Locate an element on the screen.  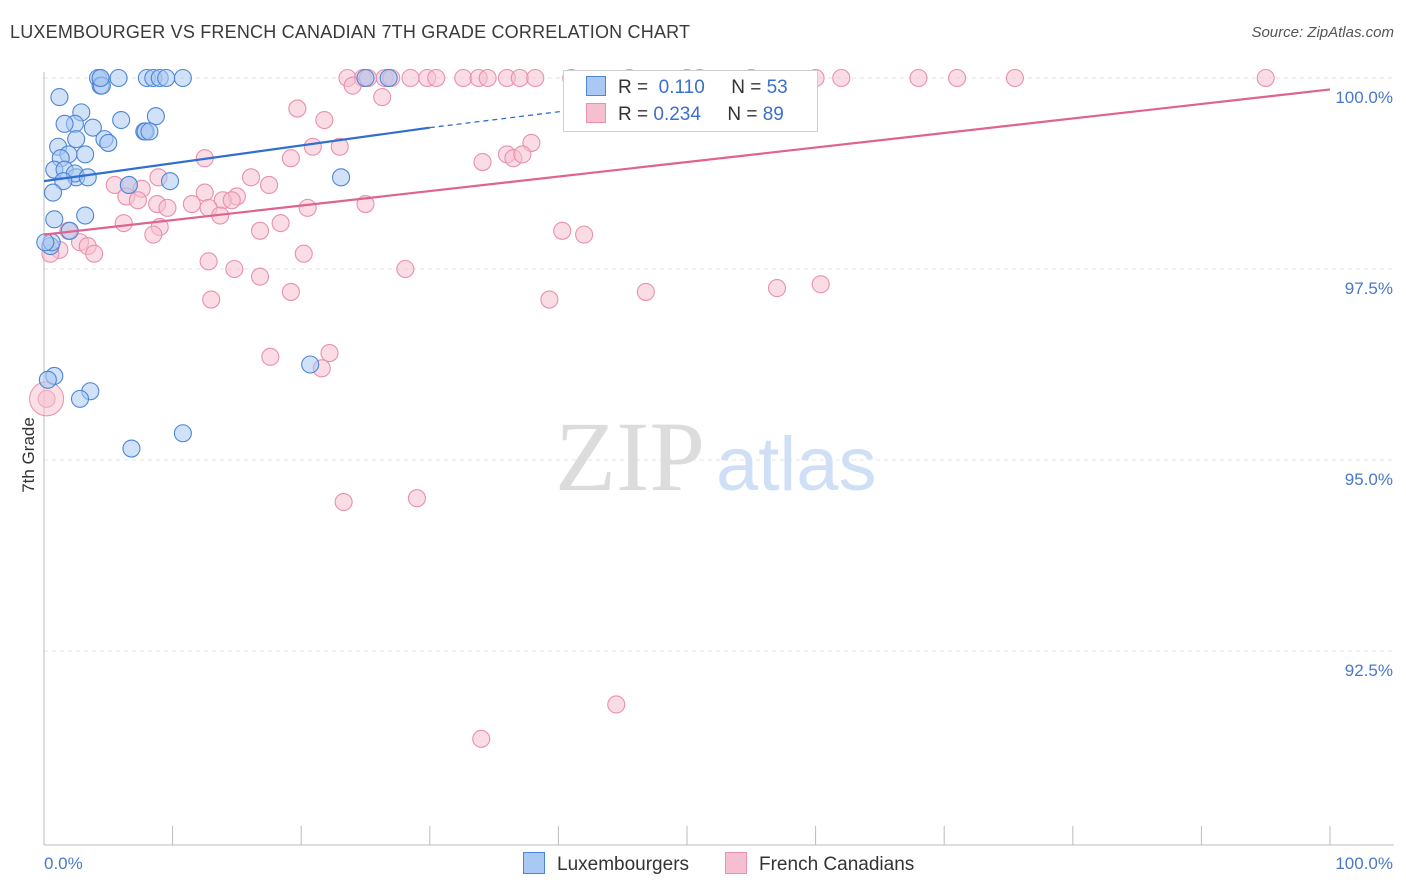
legend-item-french-canadians: French Canadians is located at coordinates (819, 864).